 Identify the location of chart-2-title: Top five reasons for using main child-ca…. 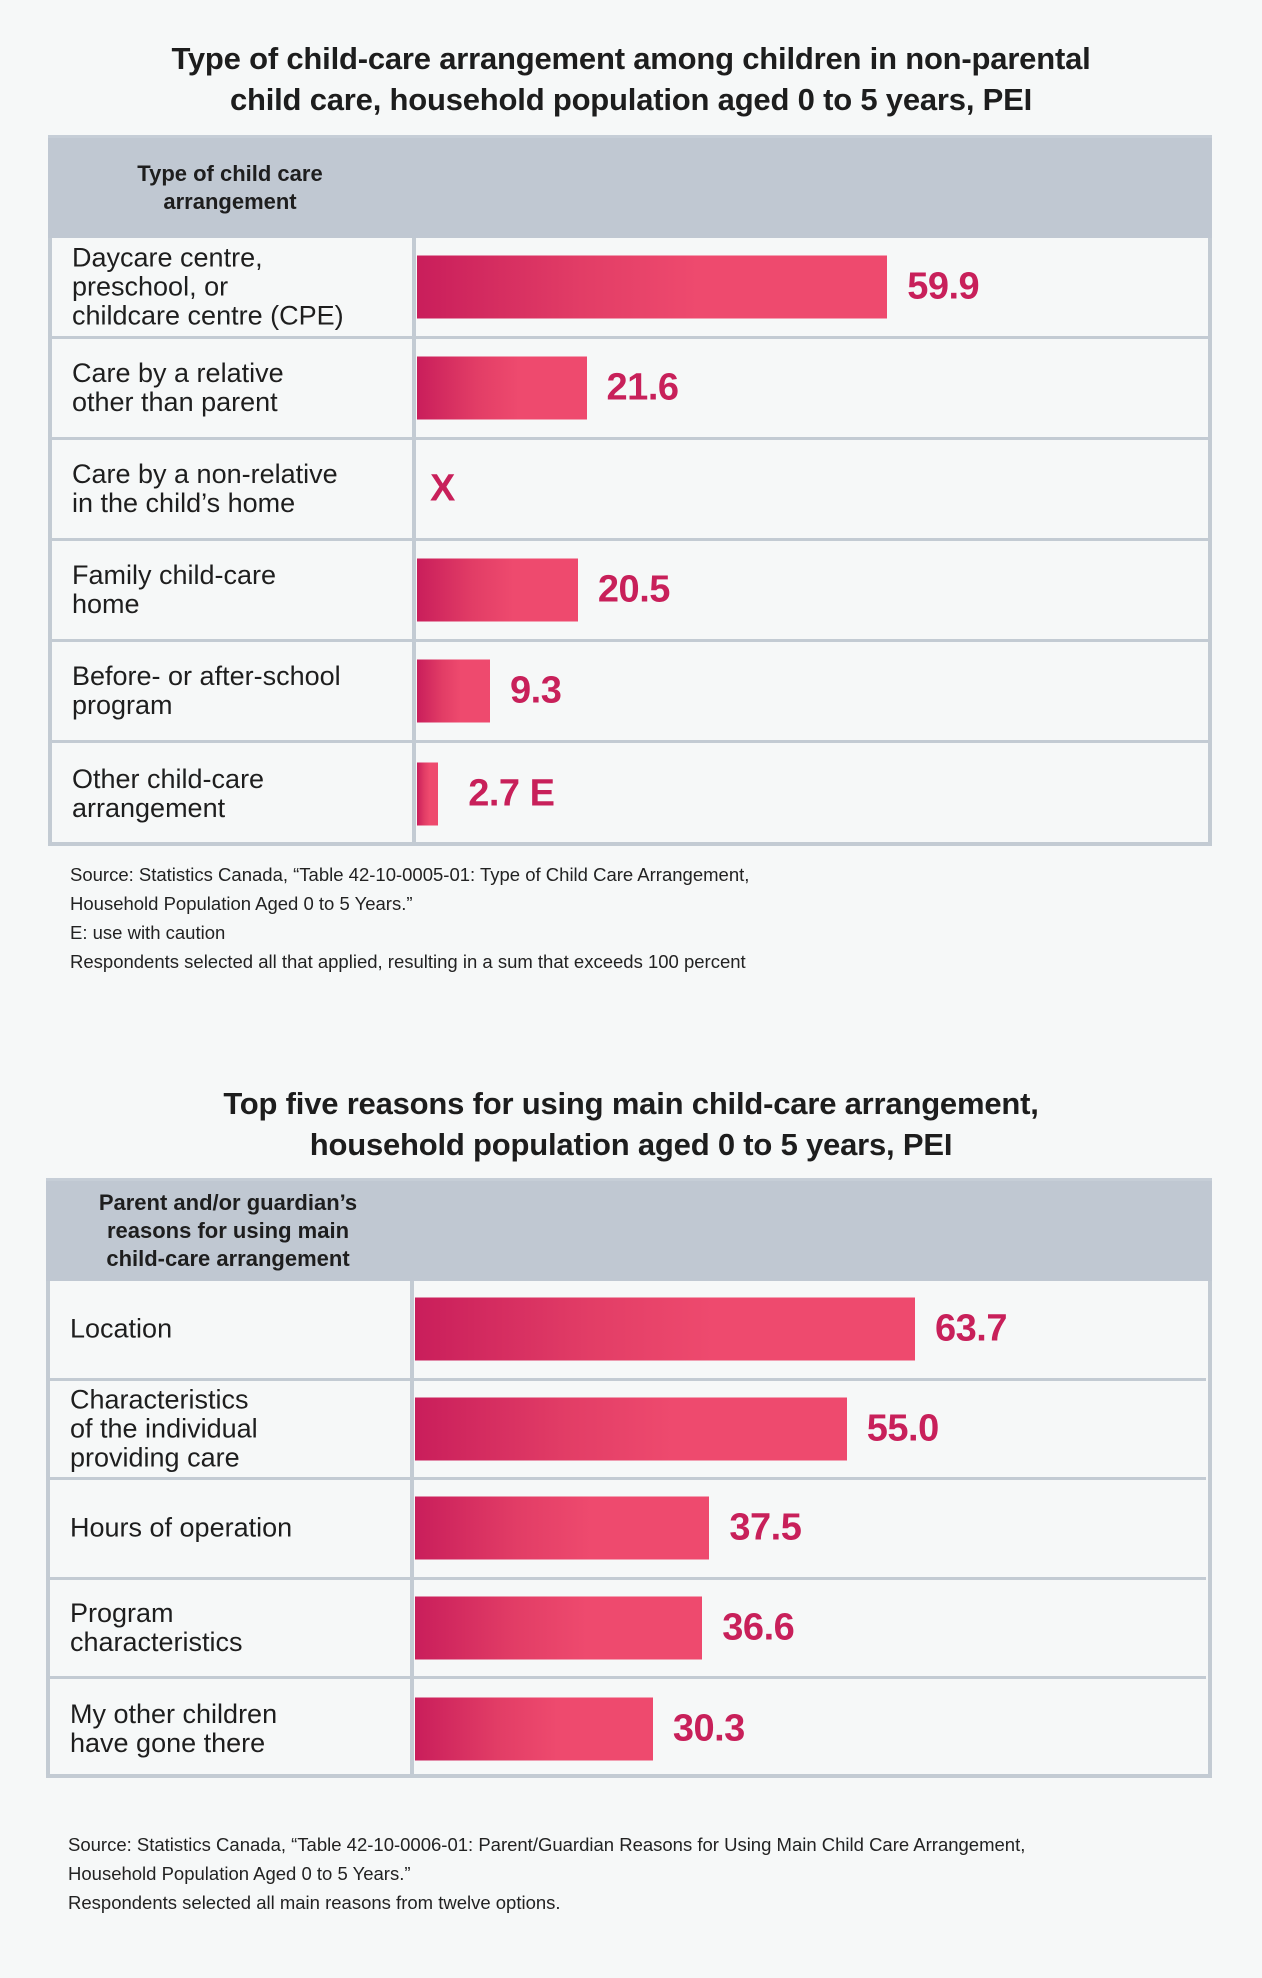
(631, 1124).